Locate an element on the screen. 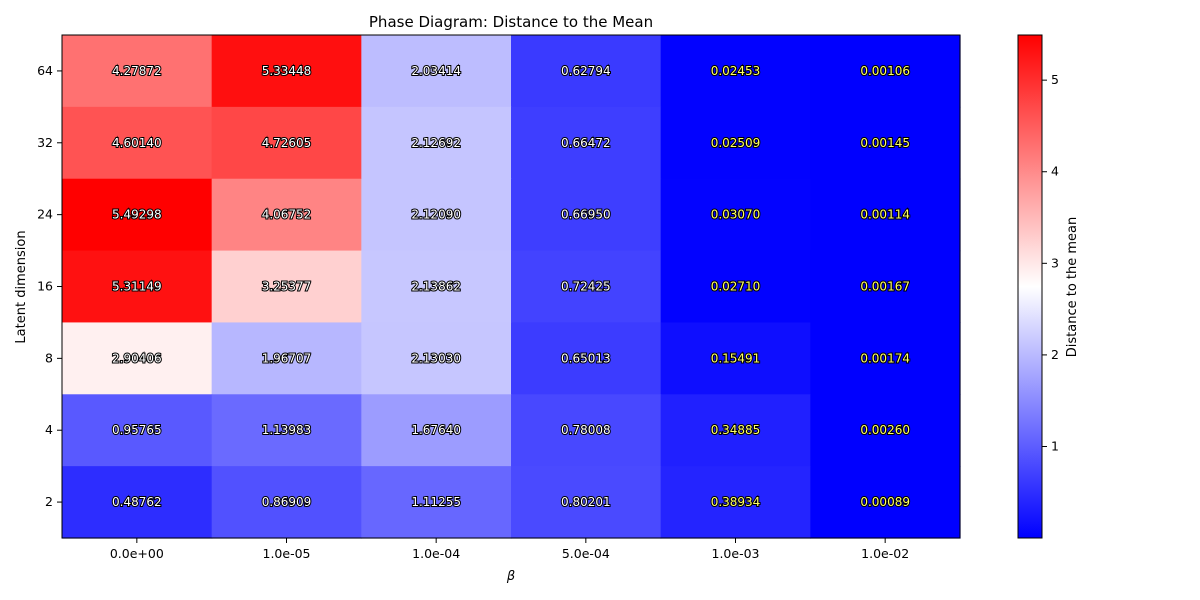 The width and height of the screenshot is (1200, 600). y-axis-ticks: 64 32 24 16 8 4 2 is located at coordinates (49, 286).